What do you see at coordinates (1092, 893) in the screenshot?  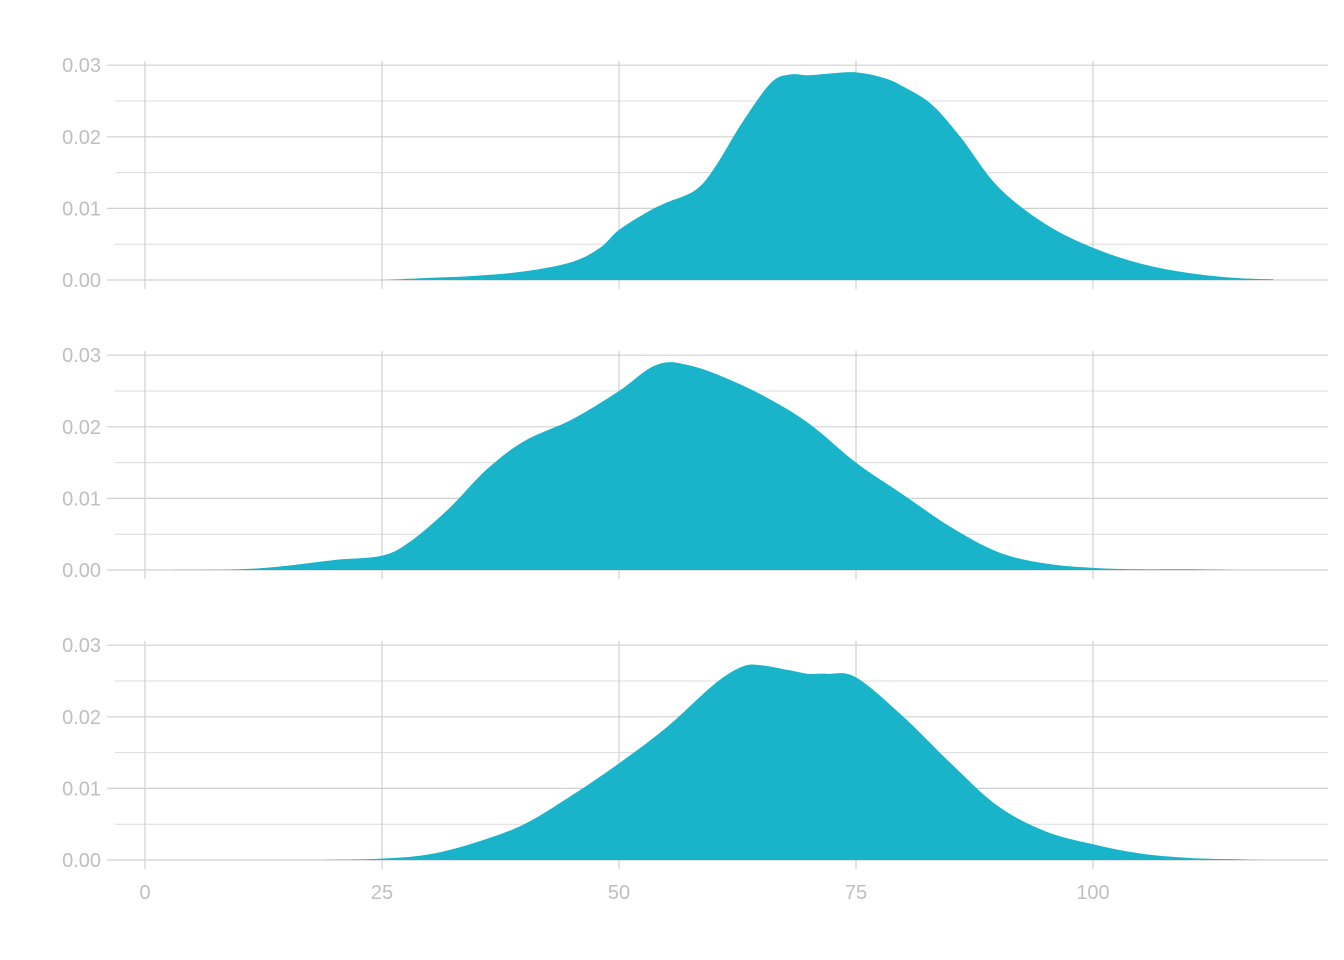 I see `x-tick-label: 100` at bounding box center [1092, 893].